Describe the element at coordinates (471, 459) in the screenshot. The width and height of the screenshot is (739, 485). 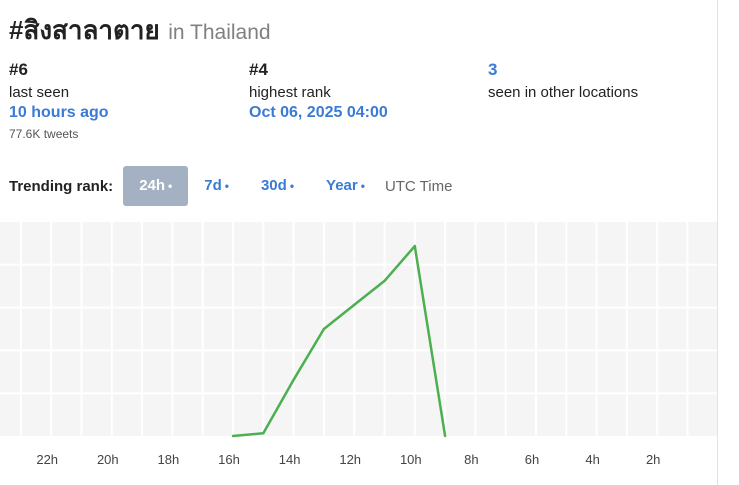
I see `chart-x-tick-label: 8h` at that location.